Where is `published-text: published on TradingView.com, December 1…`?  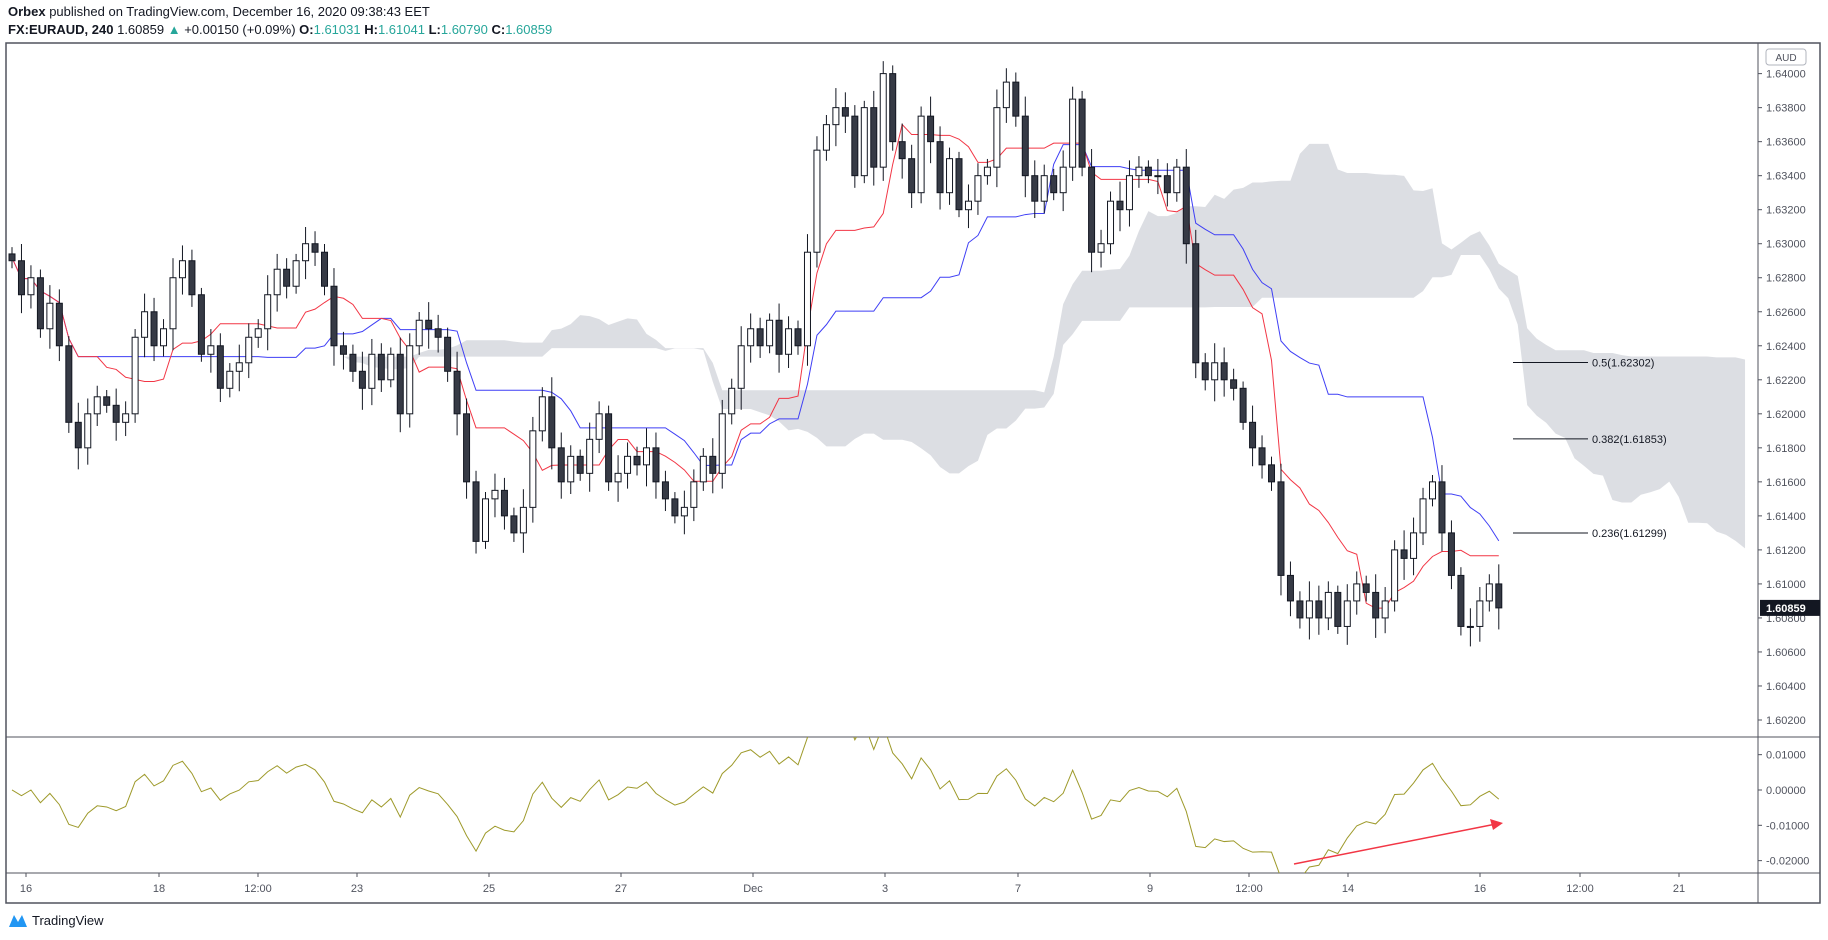
published-text: published on TradingView.com, December 1… is located at coordinates (239, 11).